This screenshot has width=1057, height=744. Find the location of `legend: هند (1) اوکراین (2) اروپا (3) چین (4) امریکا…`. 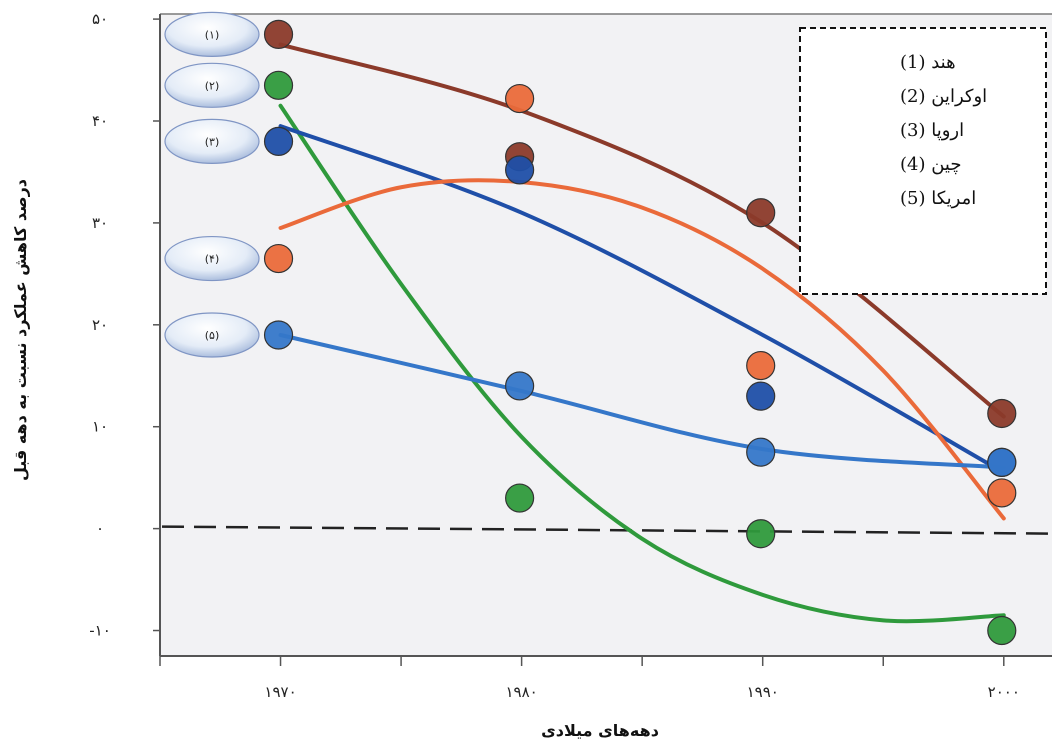

legend: هند (1) اوکراین (2) اروپا (3) چین (4) امریکا… is located at coordinates (923, 161).